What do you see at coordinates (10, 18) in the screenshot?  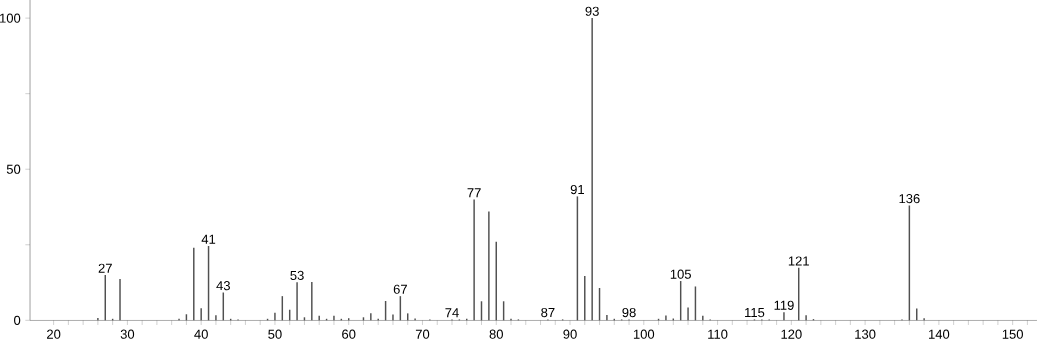 I see `y-tick-label: 100` at bounding box center [10, 18].